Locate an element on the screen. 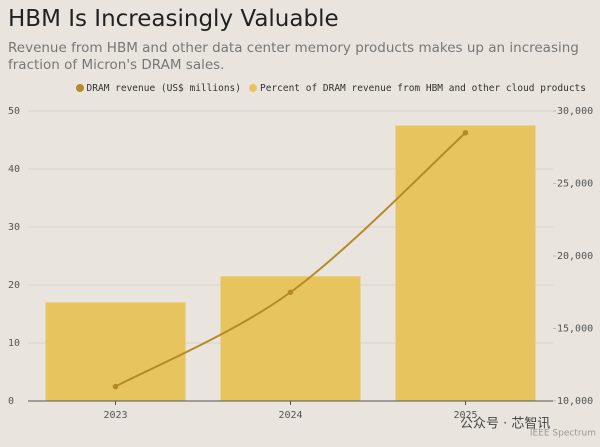  y-tick-label: 30 is located at coordinates (14, 227).